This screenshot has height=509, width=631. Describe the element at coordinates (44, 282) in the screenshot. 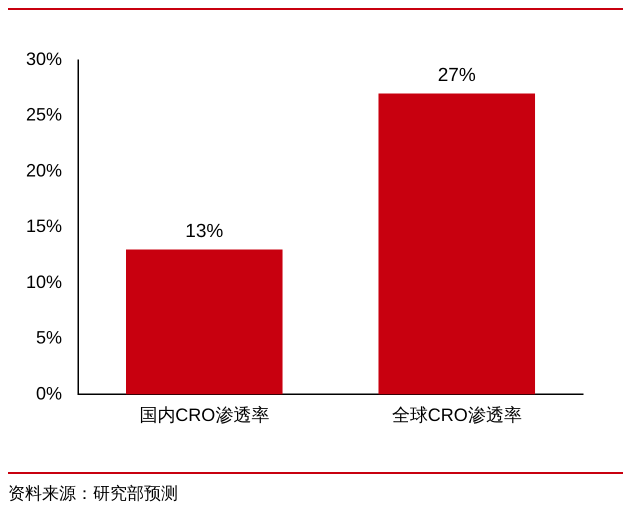

I see `y-tick-label: 10%` at that location.